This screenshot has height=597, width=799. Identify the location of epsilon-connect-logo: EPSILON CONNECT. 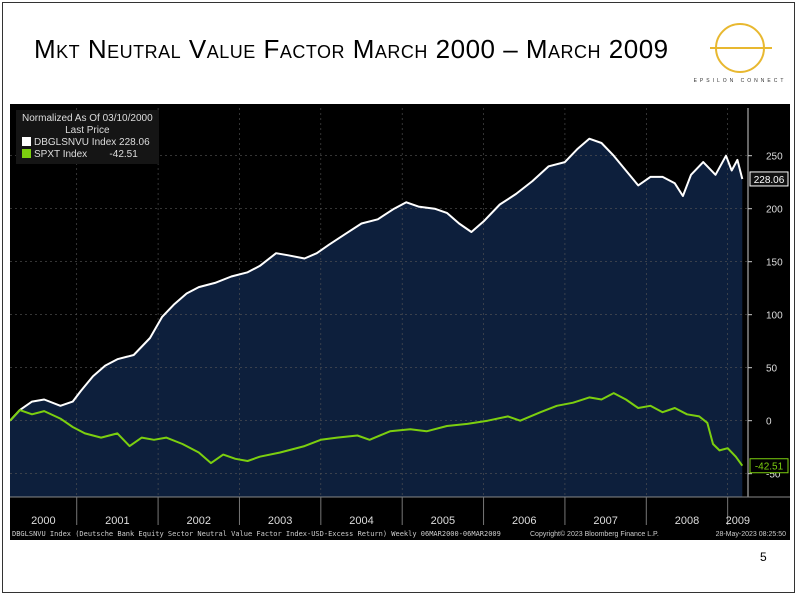
(740, 55).